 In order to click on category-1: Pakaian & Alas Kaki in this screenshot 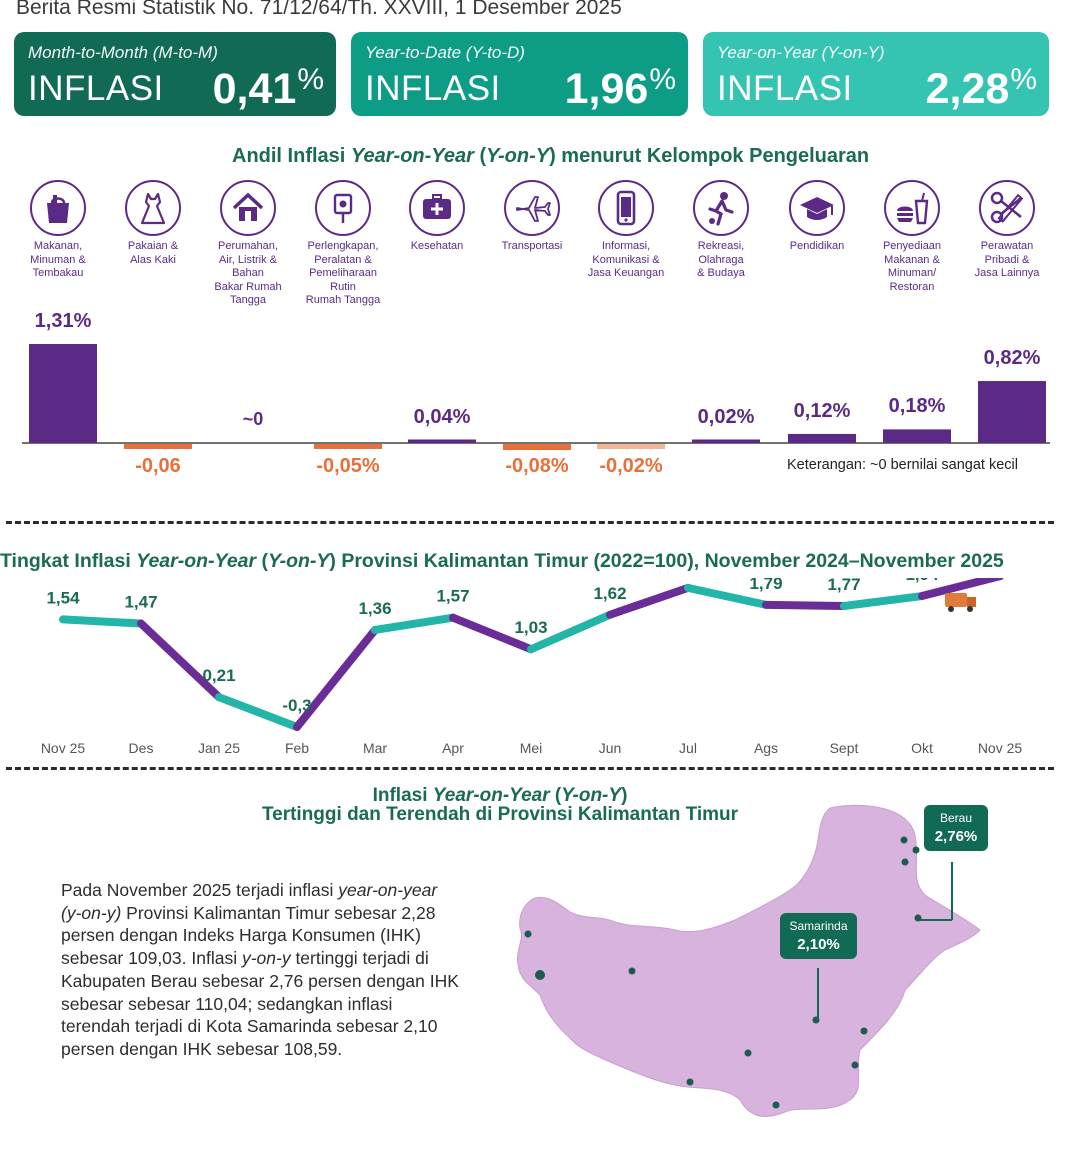, I will do `click(153, 223)`.